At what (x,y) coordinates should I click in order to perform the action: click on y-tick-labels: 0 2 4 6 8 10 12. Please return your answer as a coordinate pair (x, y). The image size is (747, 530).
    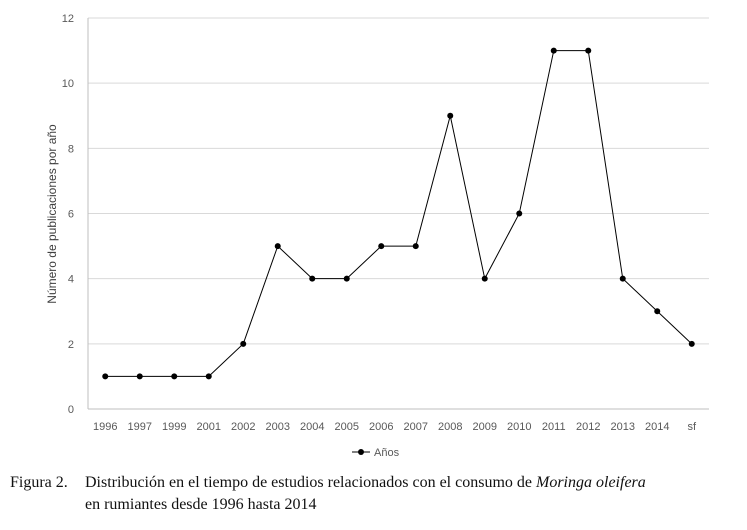
    Looking at the image, I should click on (68, 214).